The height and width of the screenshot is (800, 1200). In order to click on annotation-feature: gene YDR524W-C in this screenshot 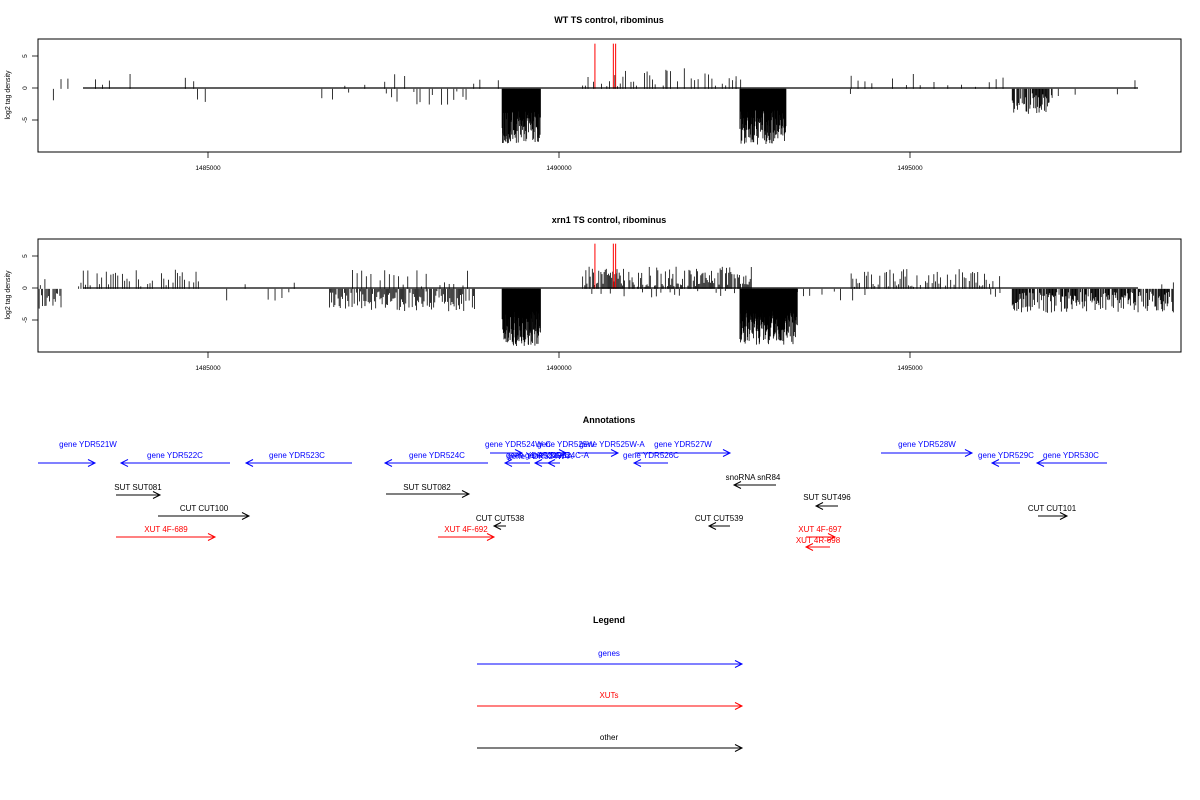, I will do `click(518, 448)`.